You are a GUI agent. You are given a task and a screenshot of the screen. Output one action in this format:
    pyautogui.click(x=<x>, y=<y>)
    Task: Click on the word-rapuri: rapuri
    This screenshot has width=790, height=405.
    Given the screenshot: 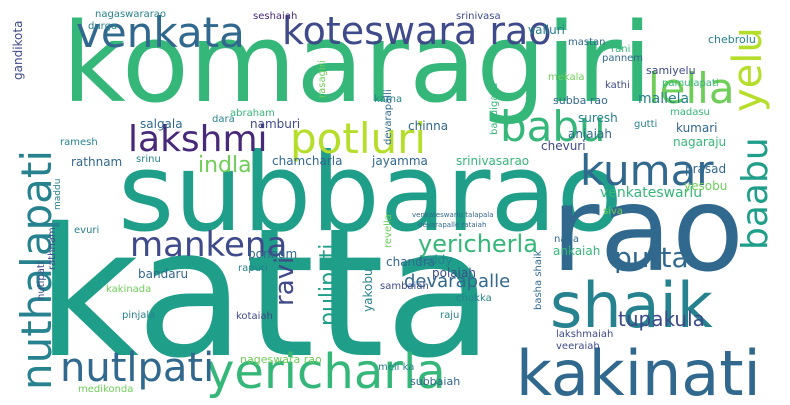 What is the action you would take?
    pyautogui.click(x=253, y=268)
    